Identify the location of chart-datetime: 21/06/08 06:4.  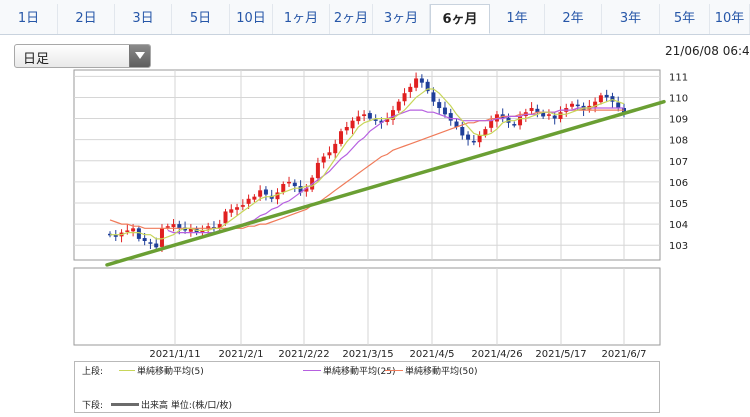
(707, 51).